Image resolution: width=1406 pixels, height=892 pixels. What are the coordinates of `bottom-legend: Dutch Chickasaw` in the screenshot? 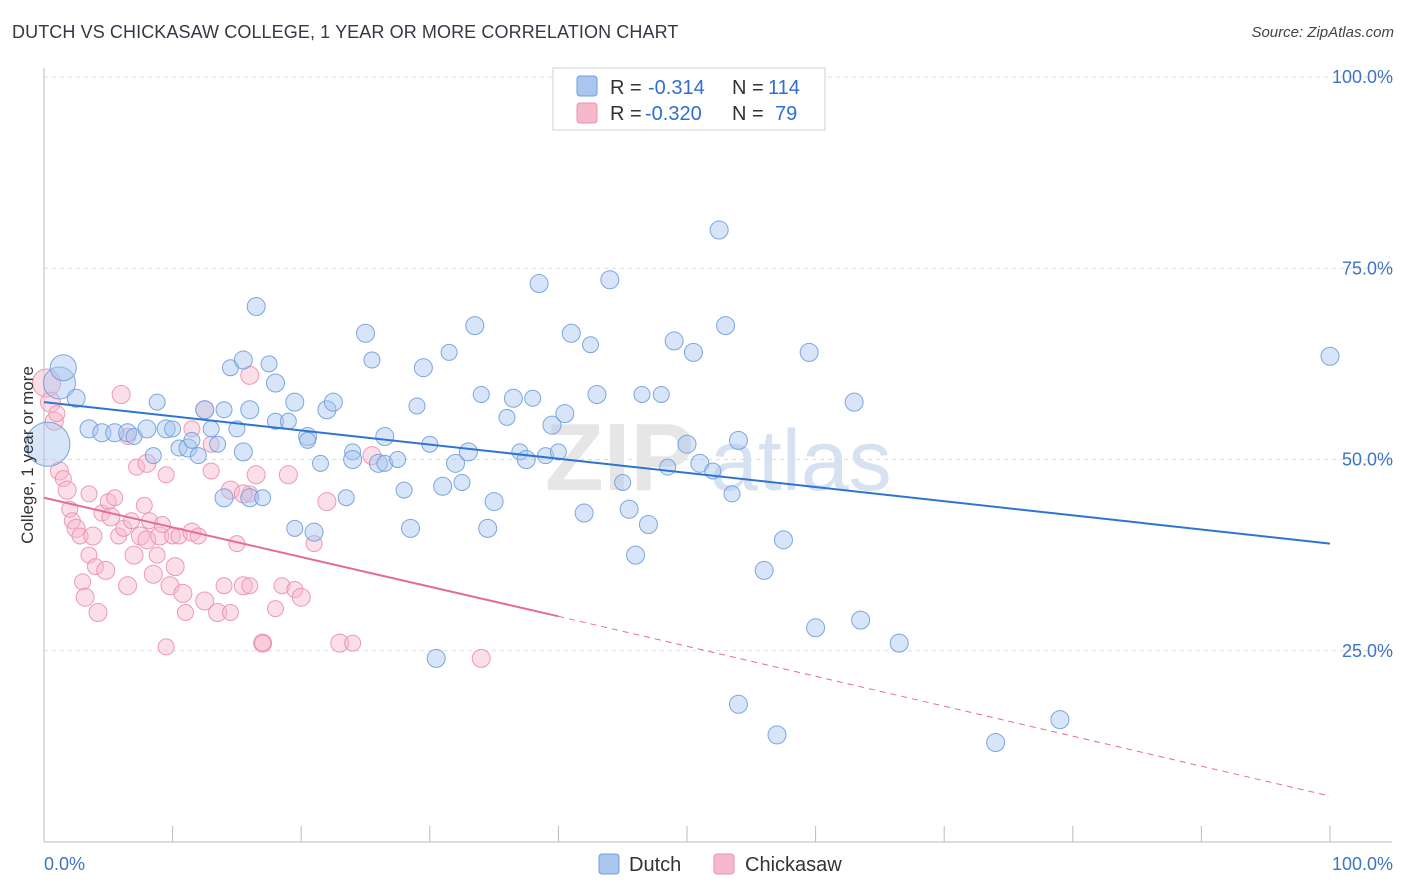 It's located at (720, 864).